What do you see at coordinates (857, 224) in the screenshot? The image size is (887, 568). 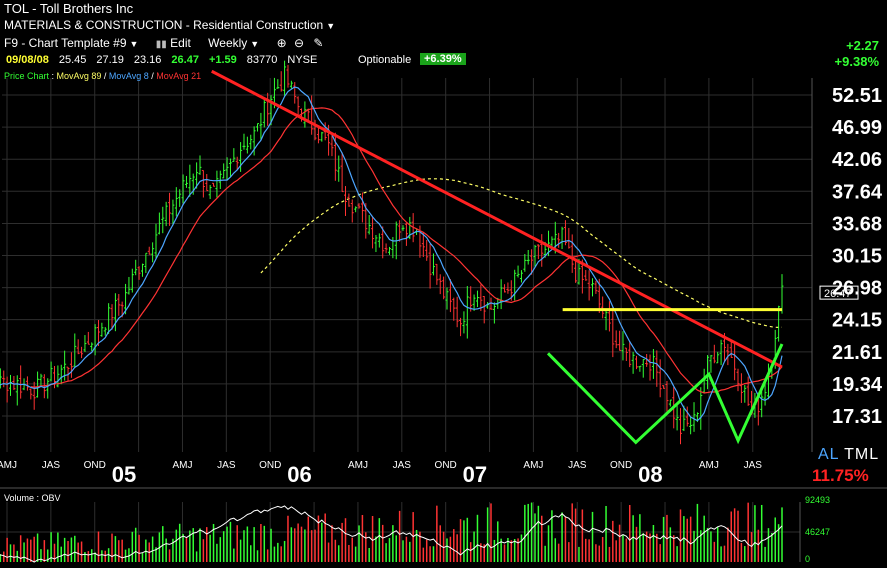 I see `price-tick-label: 33.68` at bounding box center [857, 224].